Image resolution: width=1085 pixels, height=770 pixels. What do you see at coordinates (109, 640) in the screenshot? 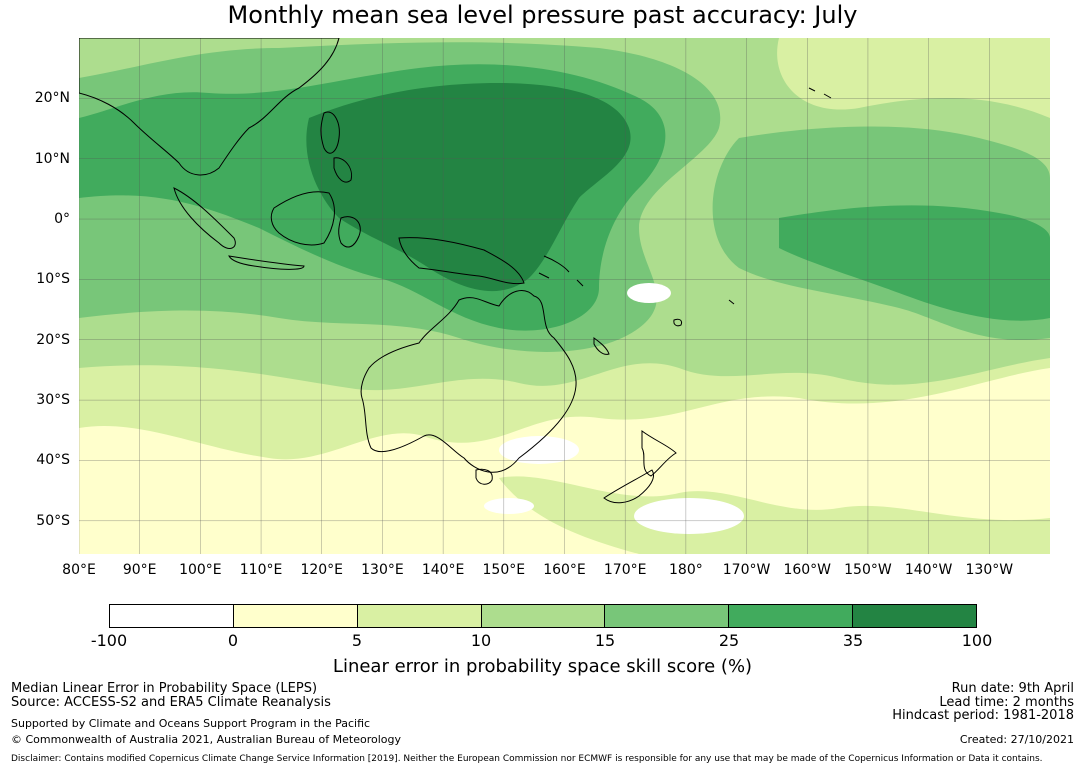
I see `colorbar-tick-label: -100` at bounding box center [109, 640].